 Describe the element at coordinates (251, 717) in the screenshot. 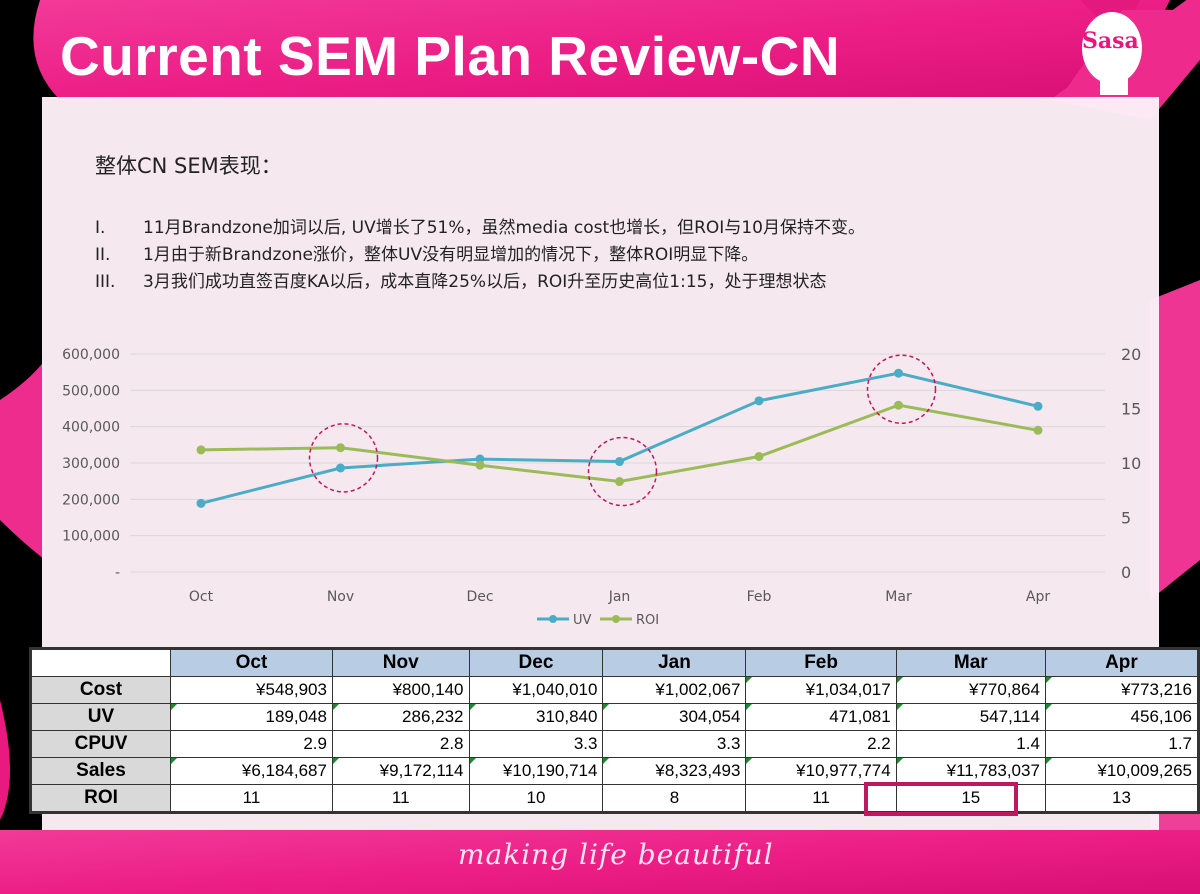

I see `table-cell: 189,048` at that location.